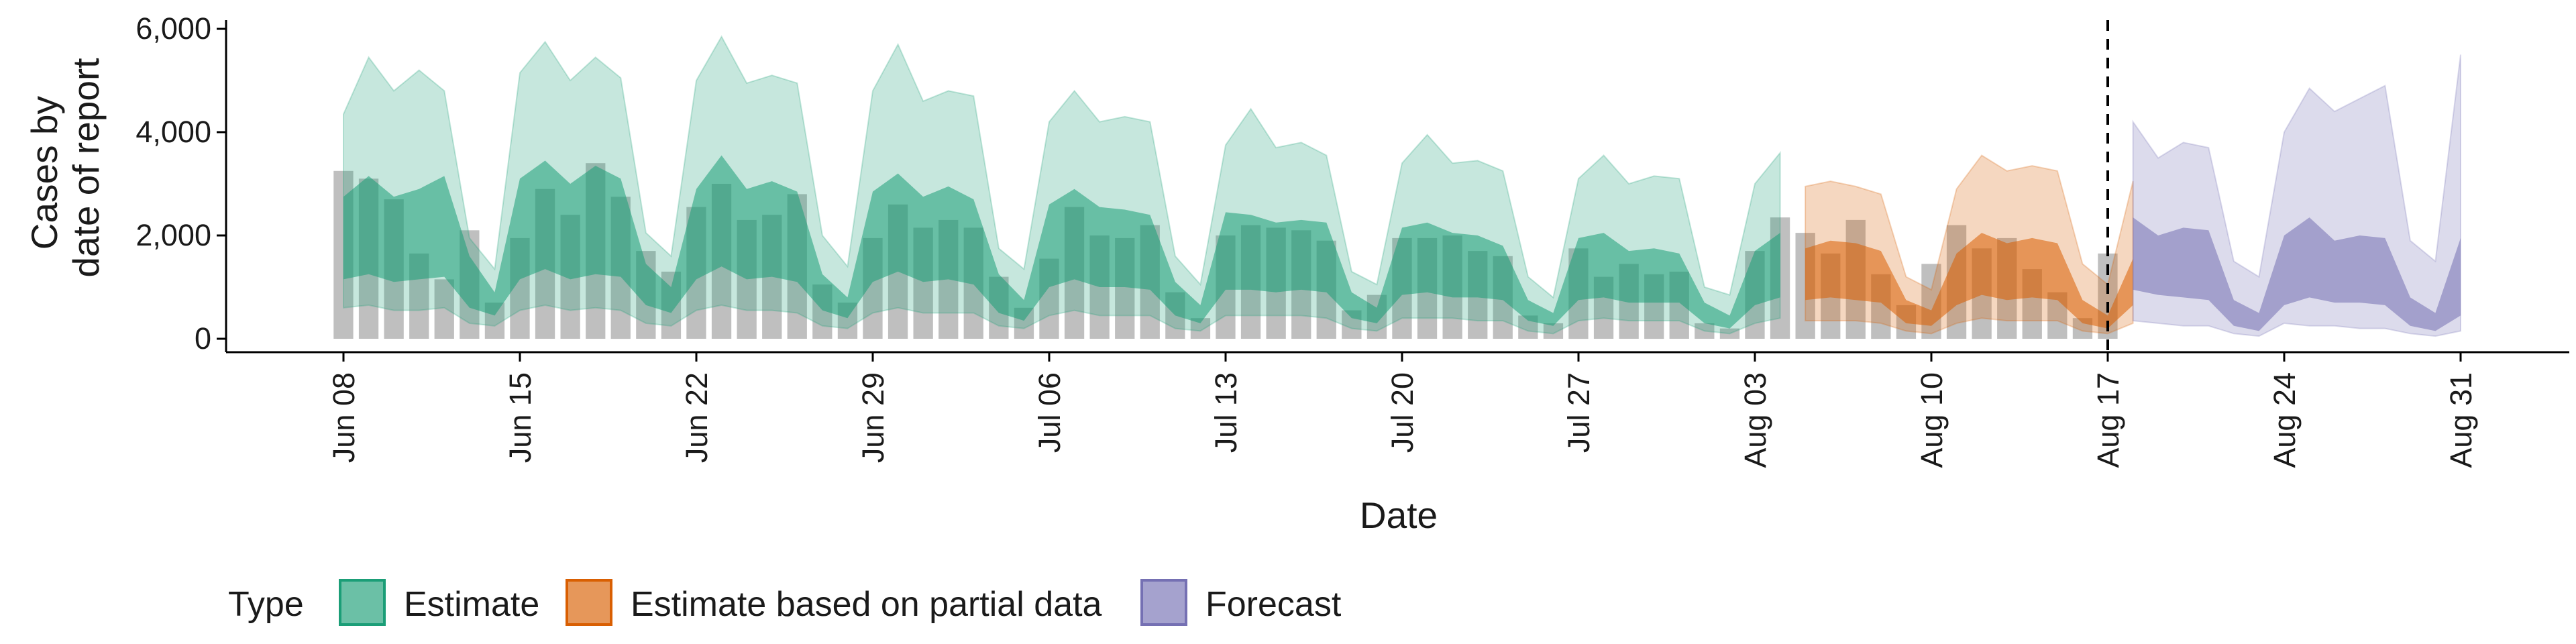 Image resolution: width=2576 pixels, height=644 pixels. Describe the element at coordinates (2284, 420) in the screenshot. I see `x-tick-label: Aug 24` at that location.